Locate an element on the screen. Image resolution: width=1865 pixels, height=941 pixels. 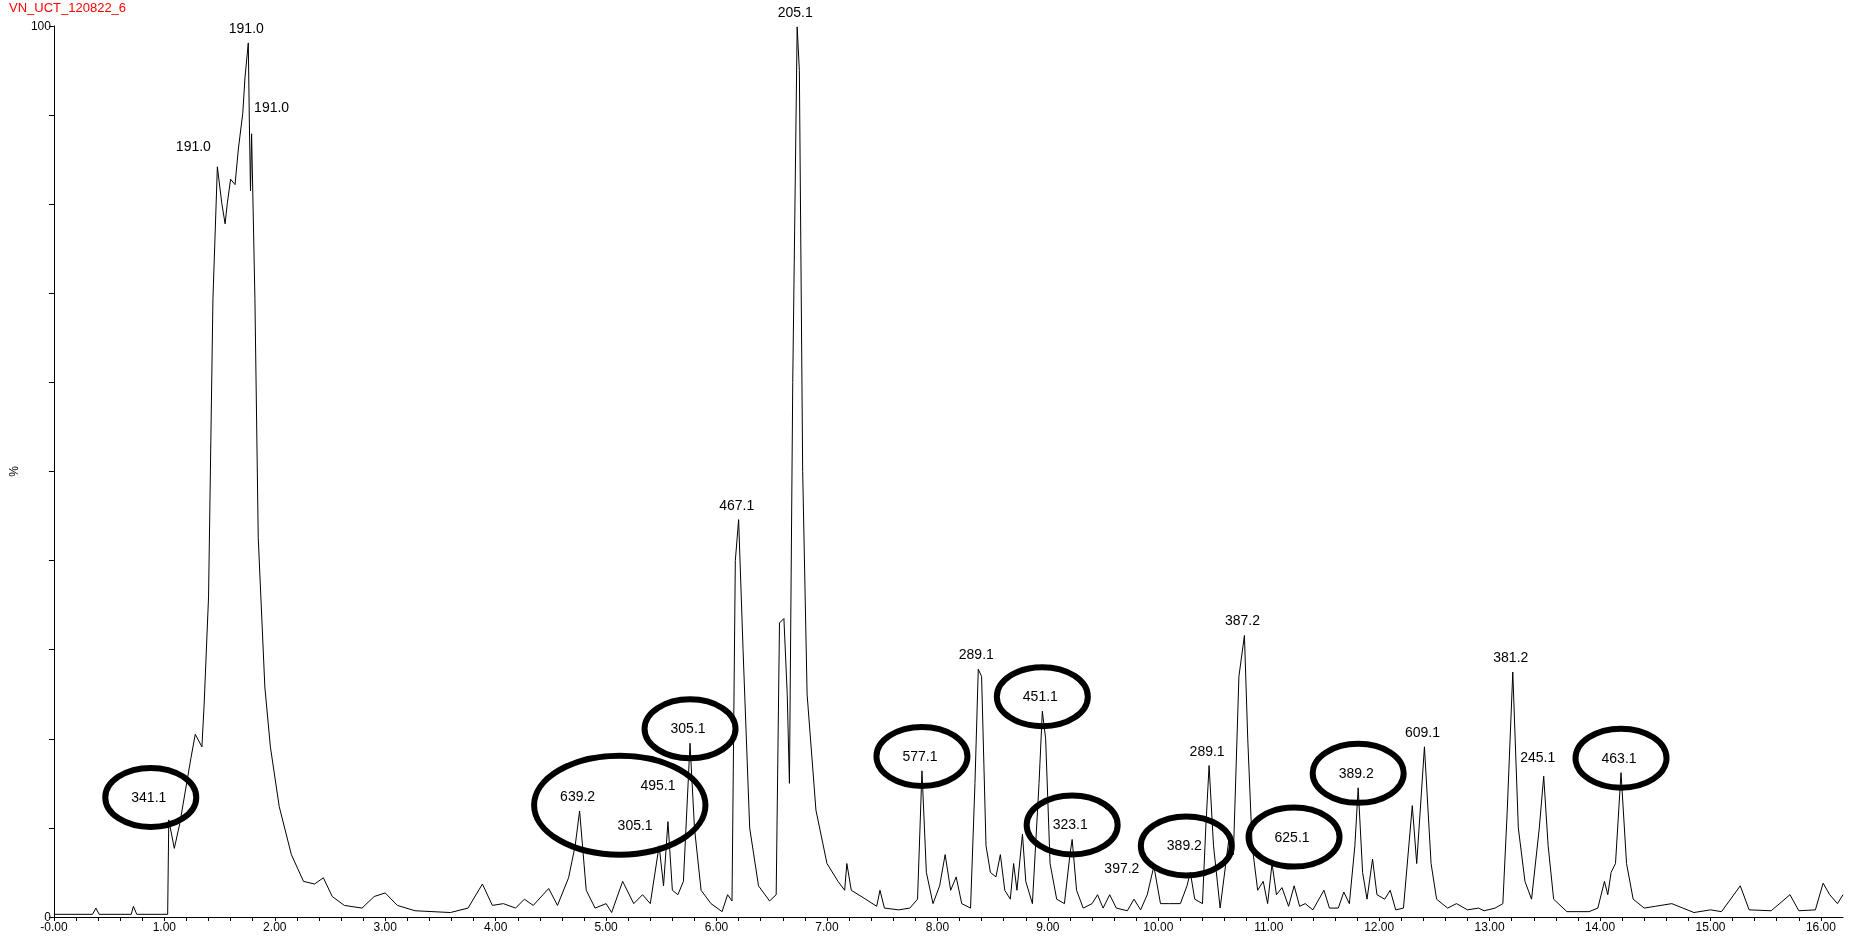
annotation: 625.1 is located at coordinates (1292, 836).